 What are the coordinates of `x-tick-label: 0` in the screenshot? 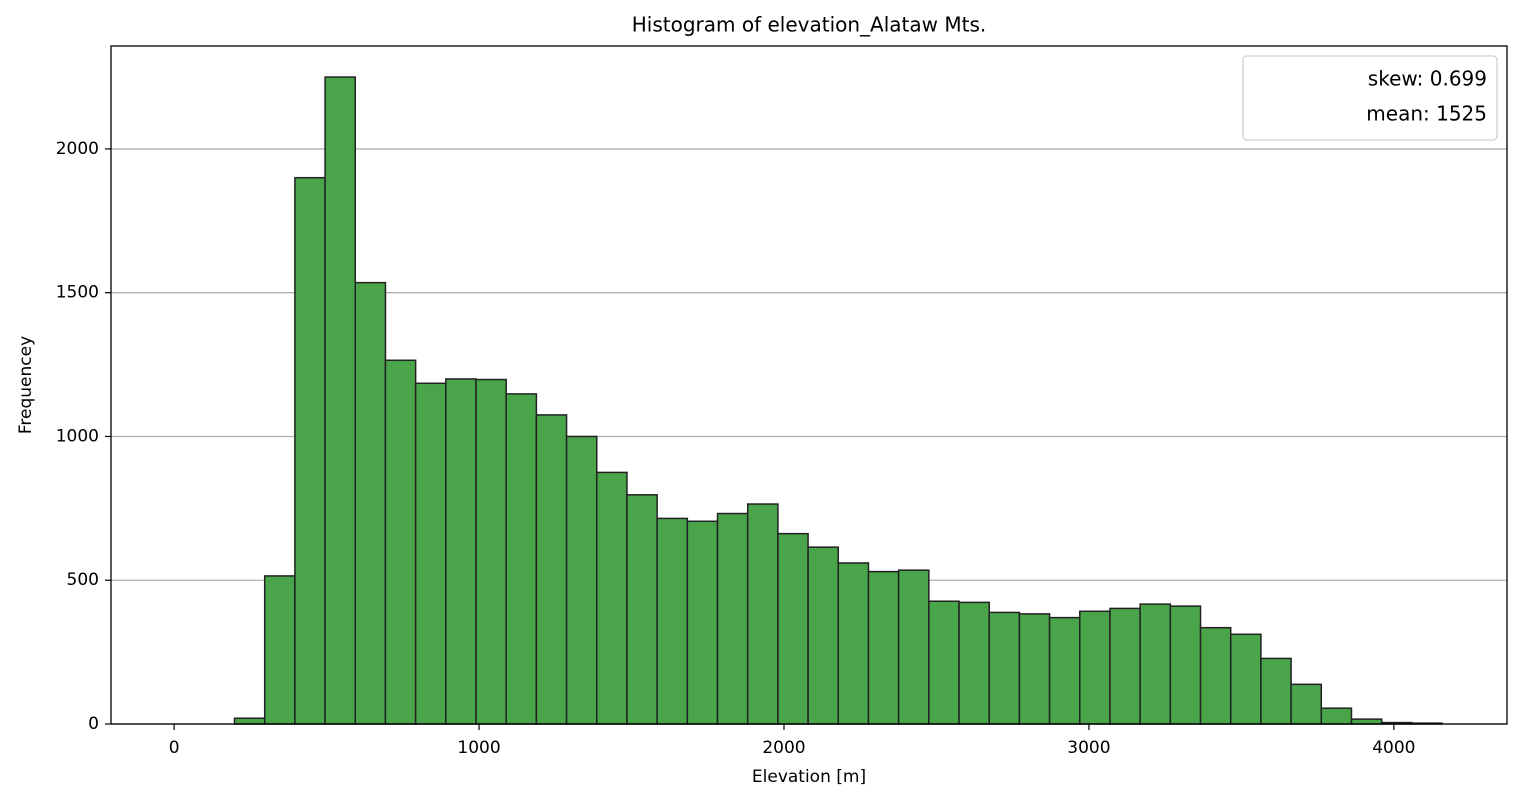 It's located at (174, 748).